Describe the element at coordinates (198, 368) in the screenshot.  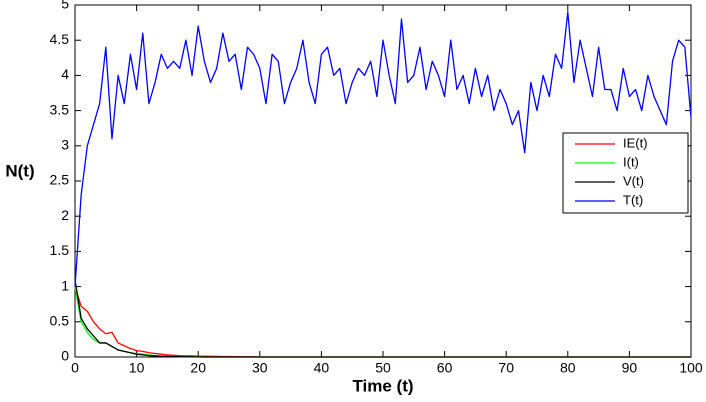
I see `x-tick-label: 20` at that location.